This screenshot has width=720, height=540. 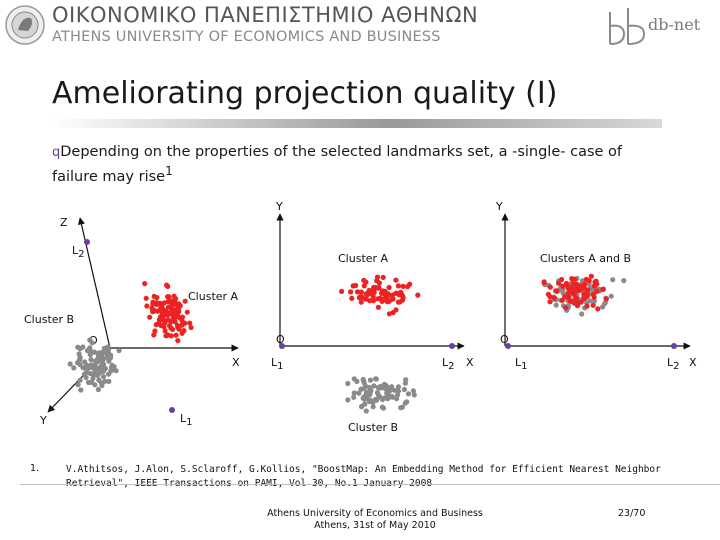 What do you see at coordinates (521, 364) in the screenshot?
I see `landmark-l1-label: L1` at bounding box center [521, 364].